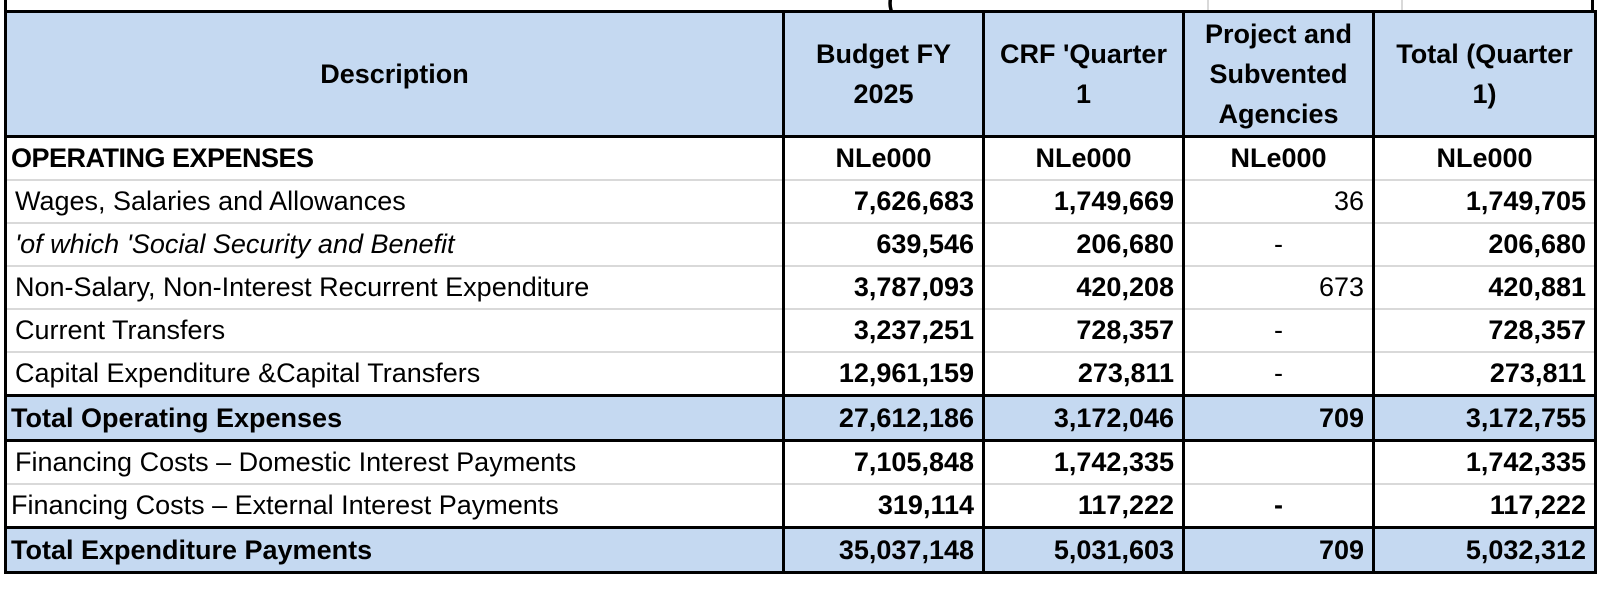 This screenshot has height=601, width=1600. What do you see at coordinates (1278, 74) in the screenshot?
I see `header-project-agencies: Project and Subvented Agencies` at bounding box center [1278, 74].